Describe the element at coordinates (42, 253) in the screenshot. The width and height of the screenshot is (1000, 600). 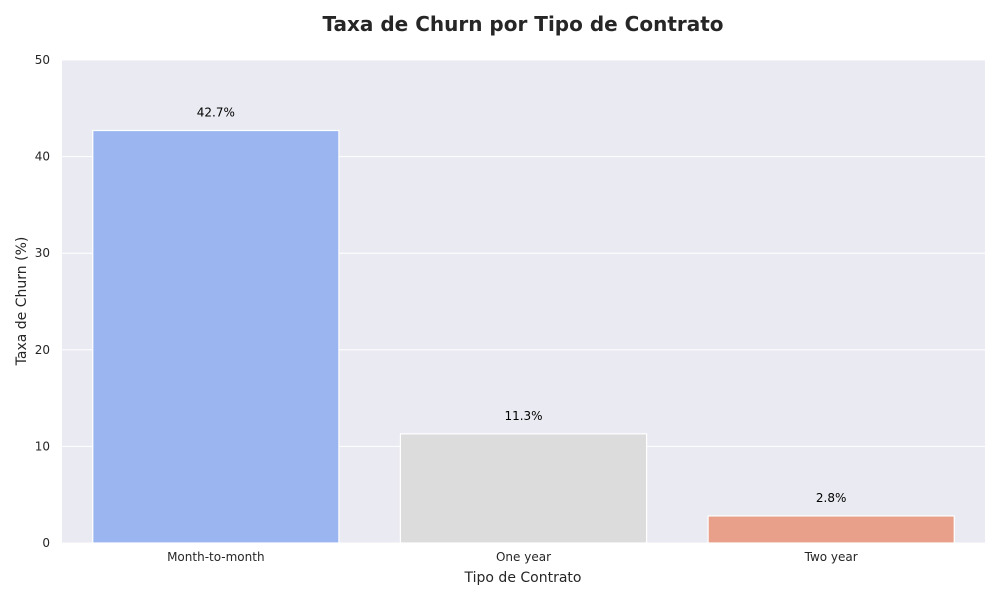
I see `y-tick-label: 30` at that location.